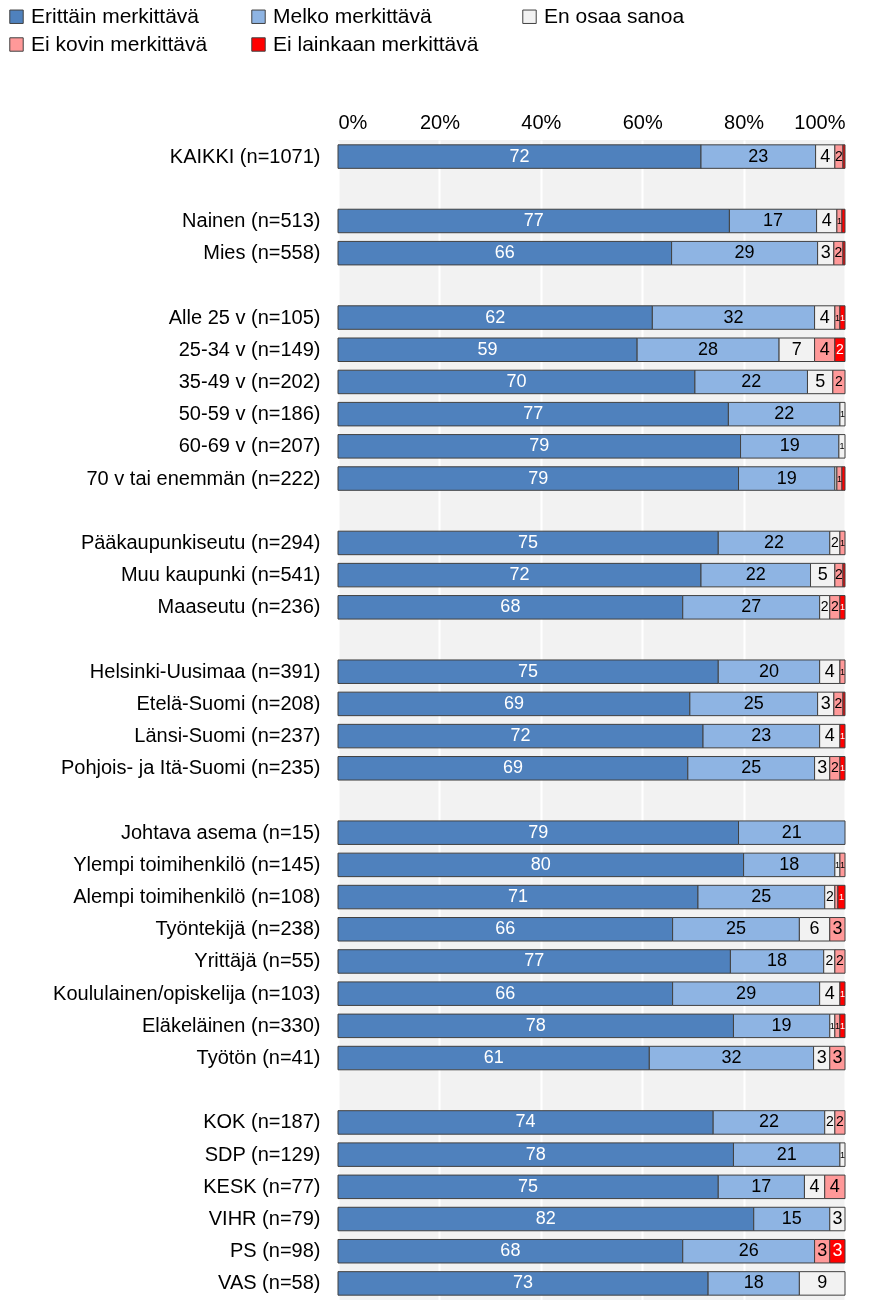 This screenshot has width=877, height=1312. What do you see at coordinates (262, 252) in the screenshot?
I see `y-tick-label: Mies (n=558)` at bounding box center [262, 252].